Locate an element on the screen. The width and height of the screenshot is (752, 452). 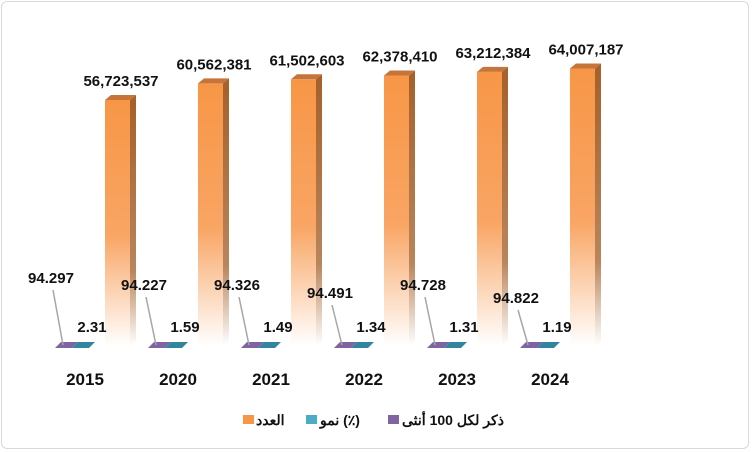
legend-label-count: العدد is located at coordinates (270, 420).